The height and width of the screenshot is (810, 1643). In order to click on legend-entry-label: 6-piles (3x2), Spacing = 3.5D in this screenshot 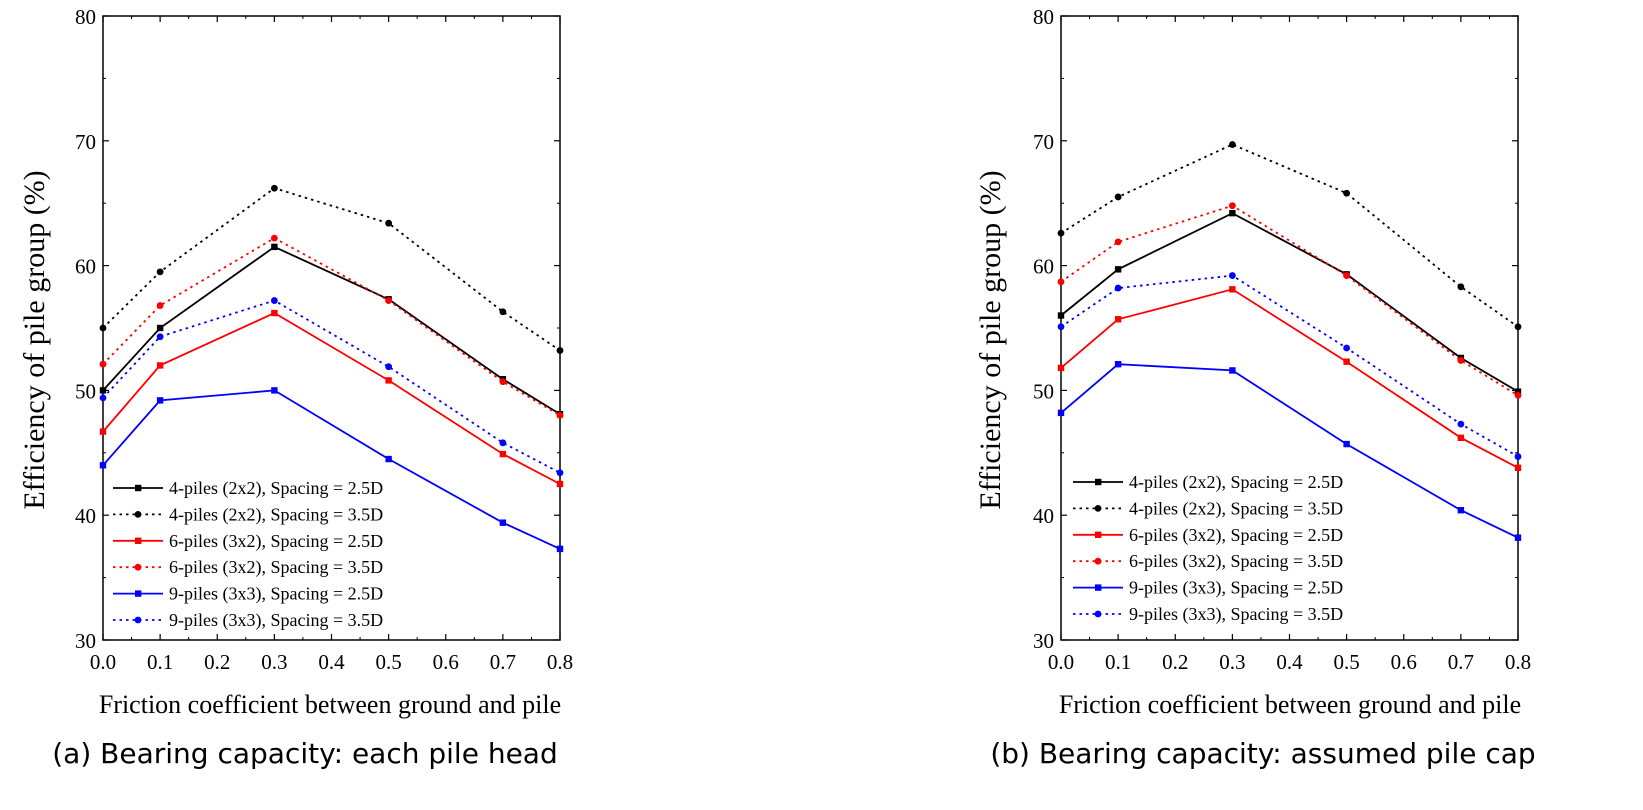, I will do `click(1236, 561)`.